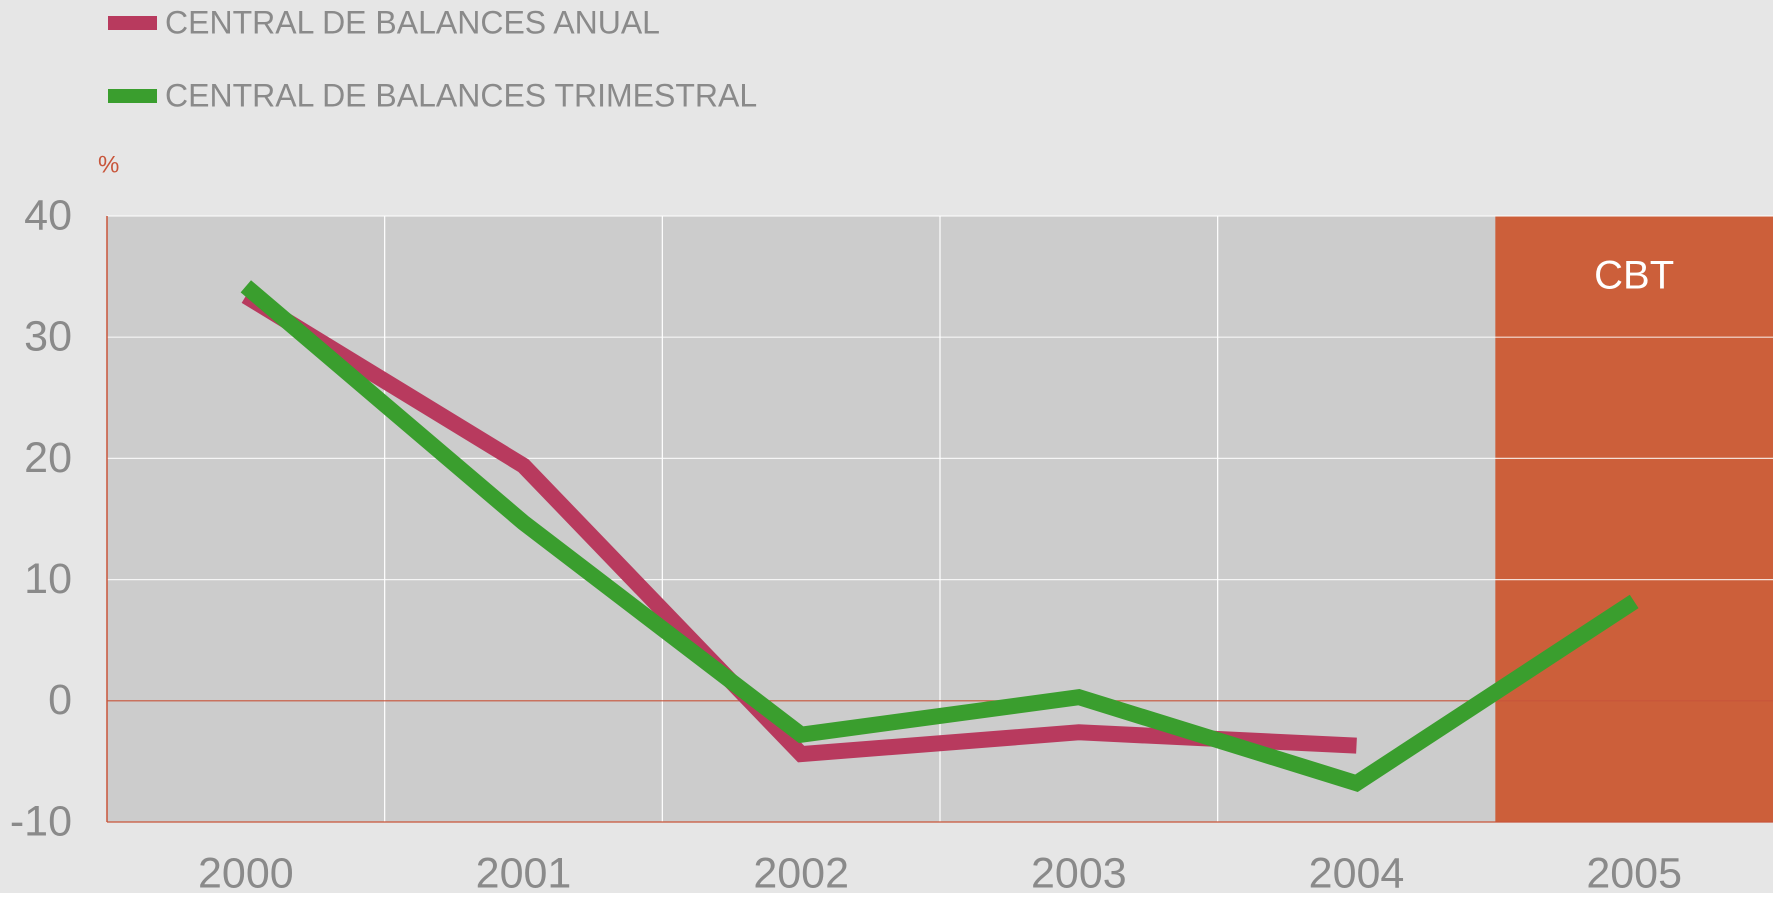 This screenshot has height=898, width=1773. Describe the element at coordinates (108, 164) in the screenshot. I see `y-axis-label: %` at that location.